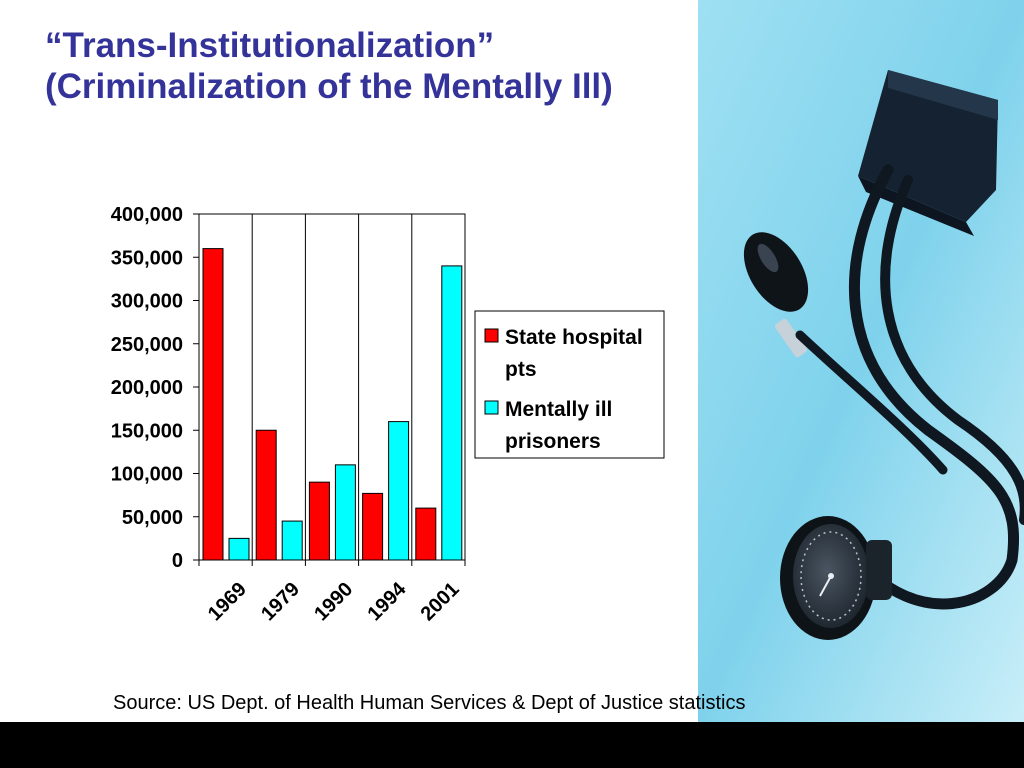 The width and height of the screenshot is (1024, 768). I want to click on y-tick-label: 0, so click(177, 561).